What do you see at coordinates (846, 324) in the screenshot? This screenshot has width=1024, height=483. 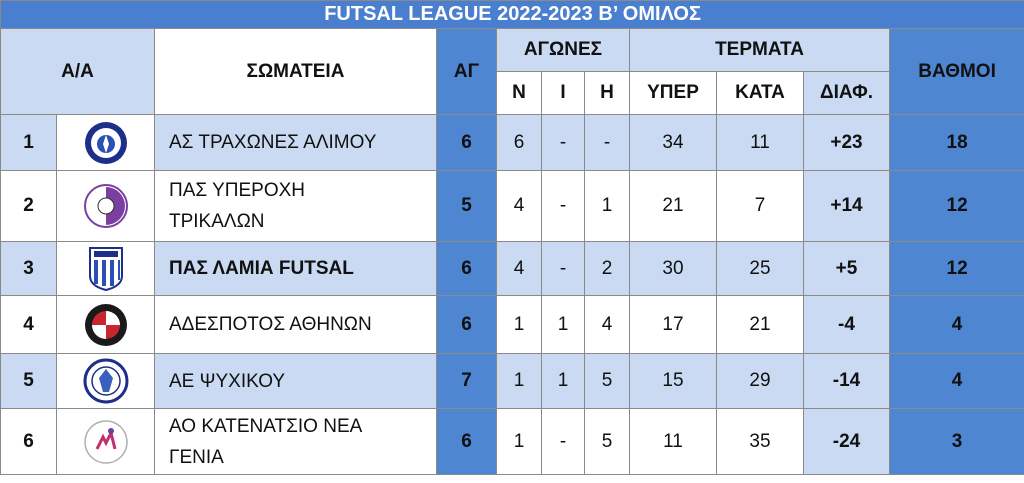 I see `goal-diff: -4` at bounding box center [846, 324].